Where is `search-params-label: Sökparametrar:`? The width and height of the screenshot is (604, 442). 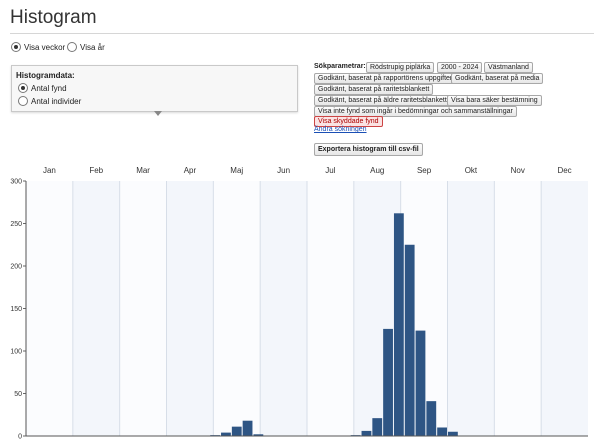 search-params-label: Sökparametrar: is located at coordinates (340, 66).